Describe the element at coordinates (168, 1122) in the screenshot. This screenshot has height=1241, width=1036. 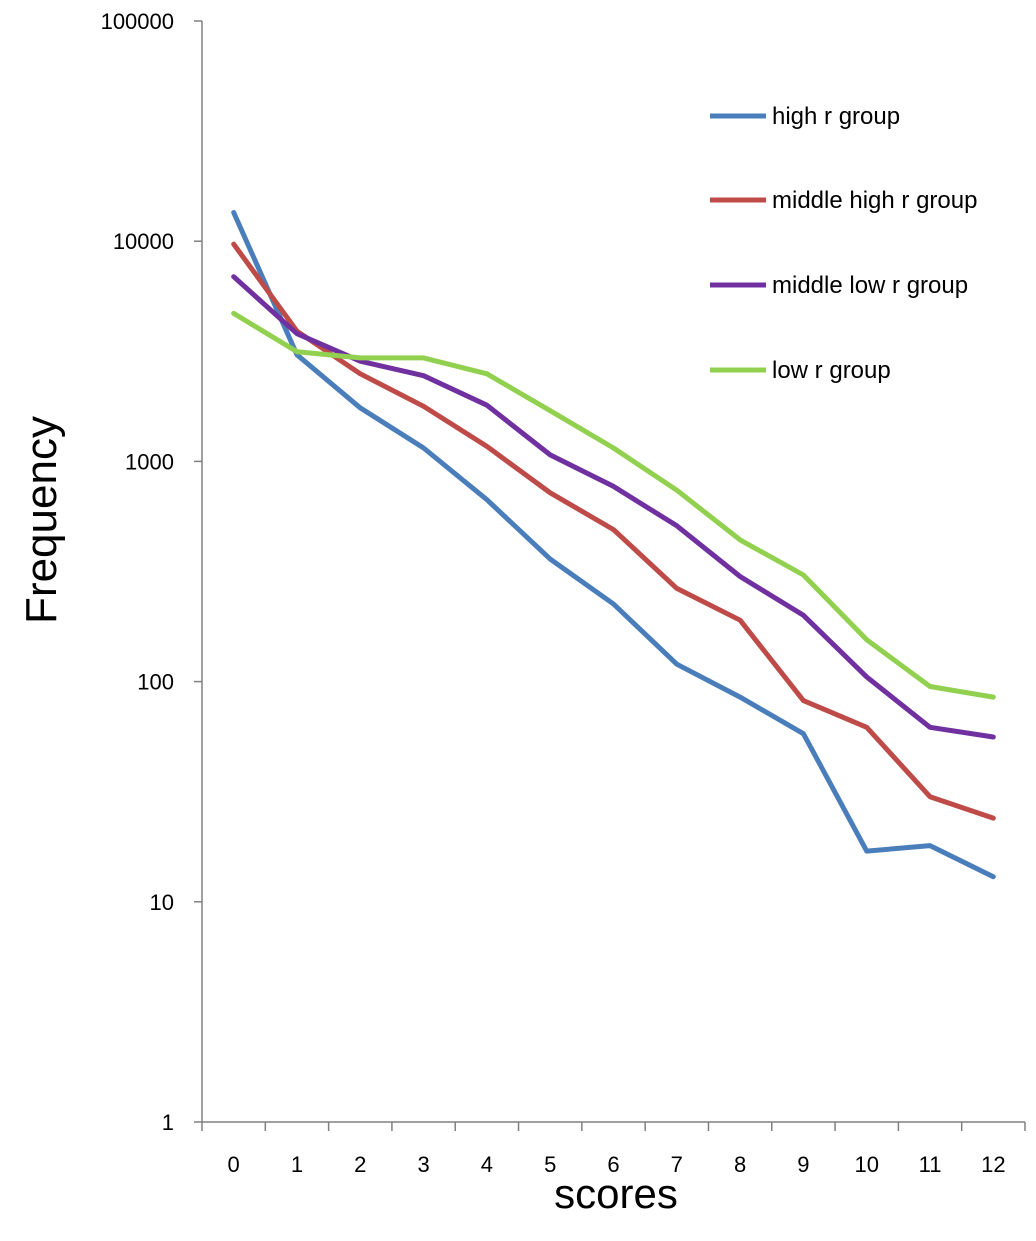
I see `y-tick-label: 1` at that location.